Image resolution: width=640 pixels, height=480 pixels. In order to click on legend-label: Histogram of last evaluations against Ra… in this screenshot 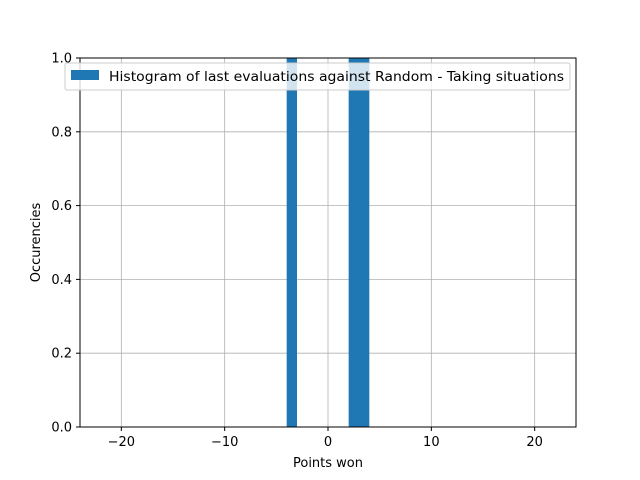, I will do `click(336, 77)`.